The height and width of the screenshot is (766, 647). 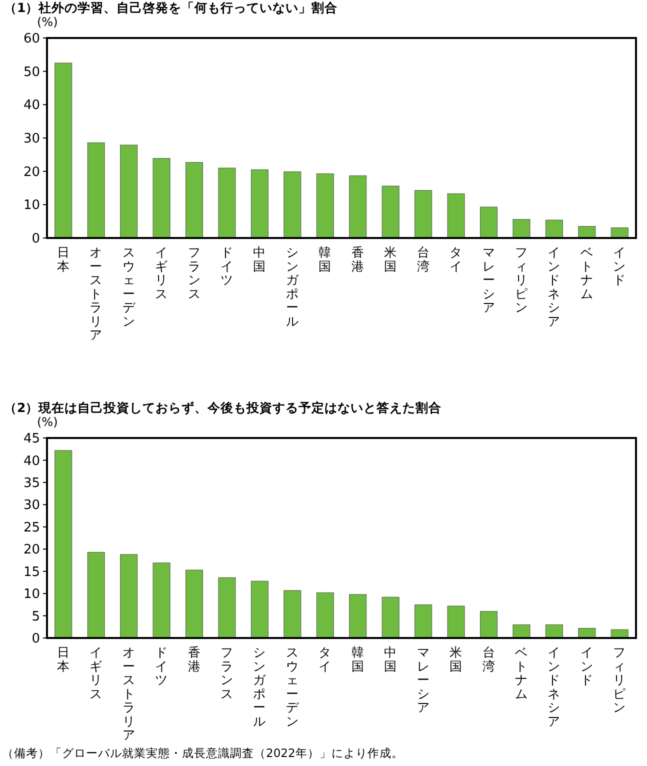 What do you see at coordinates (31, 528) in the screenshot?
I see `y-tick-label: 25` at bounding box center [31, 528].